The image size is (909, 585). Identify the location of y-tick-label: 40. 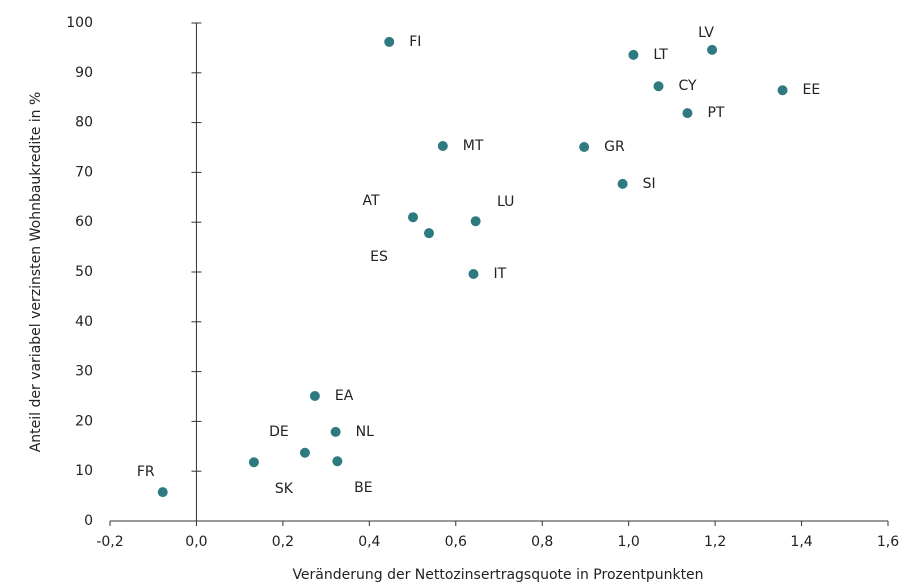
(84, 322).